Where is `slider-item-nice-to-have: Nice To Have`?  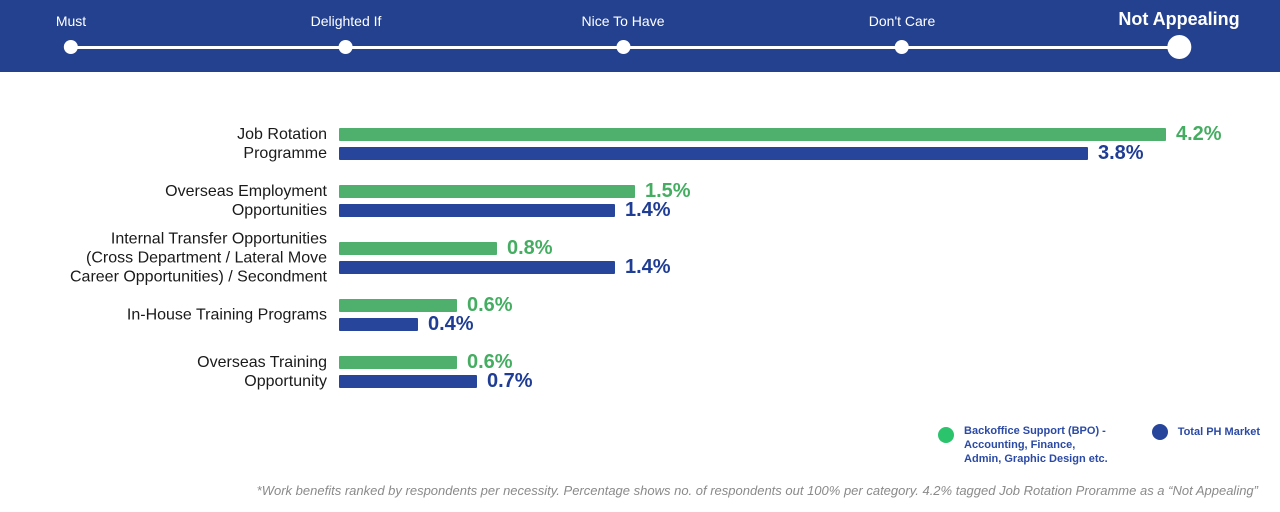
slider-item-nice-to-have: Nice To Have is located at coordinates (623, 27).